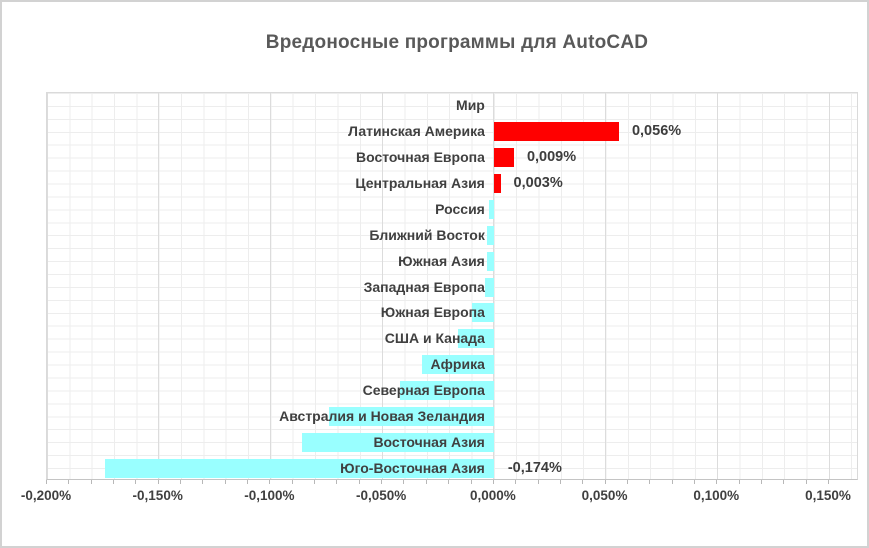 The width and height of the screenshot is (869, 548). What do you see at coordinates (432, 312) in the screenshot?
I see `category-label: Южная Европа` at bounding box center [432, 312].